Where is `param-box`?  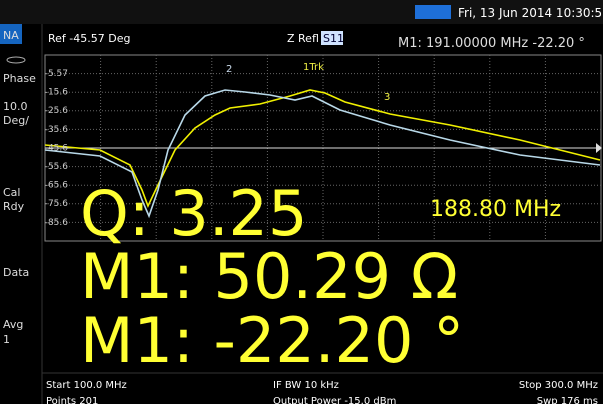 param-box is located at coordinates (332, 38).